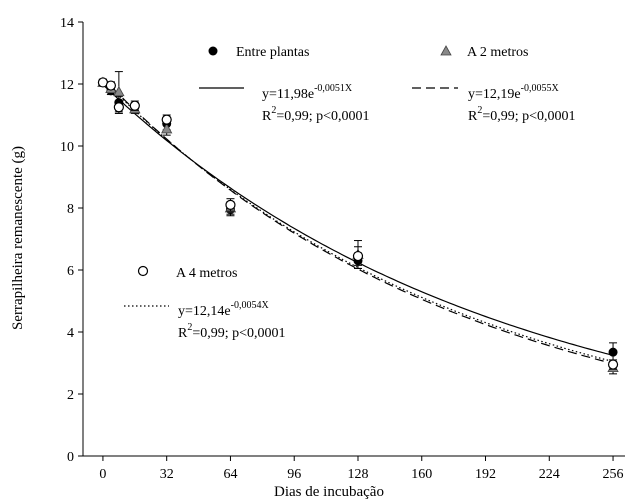  I want to click on point-s1-p4, so click(167, 128).